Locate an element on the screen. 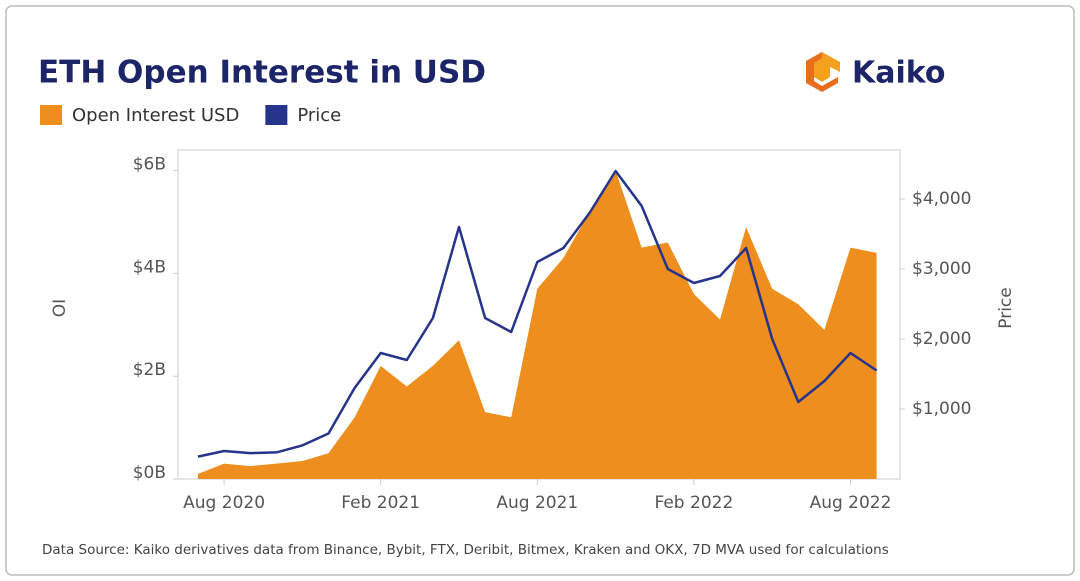  x-tick-label: Aug 2020 is located at coordinates (224, 503).